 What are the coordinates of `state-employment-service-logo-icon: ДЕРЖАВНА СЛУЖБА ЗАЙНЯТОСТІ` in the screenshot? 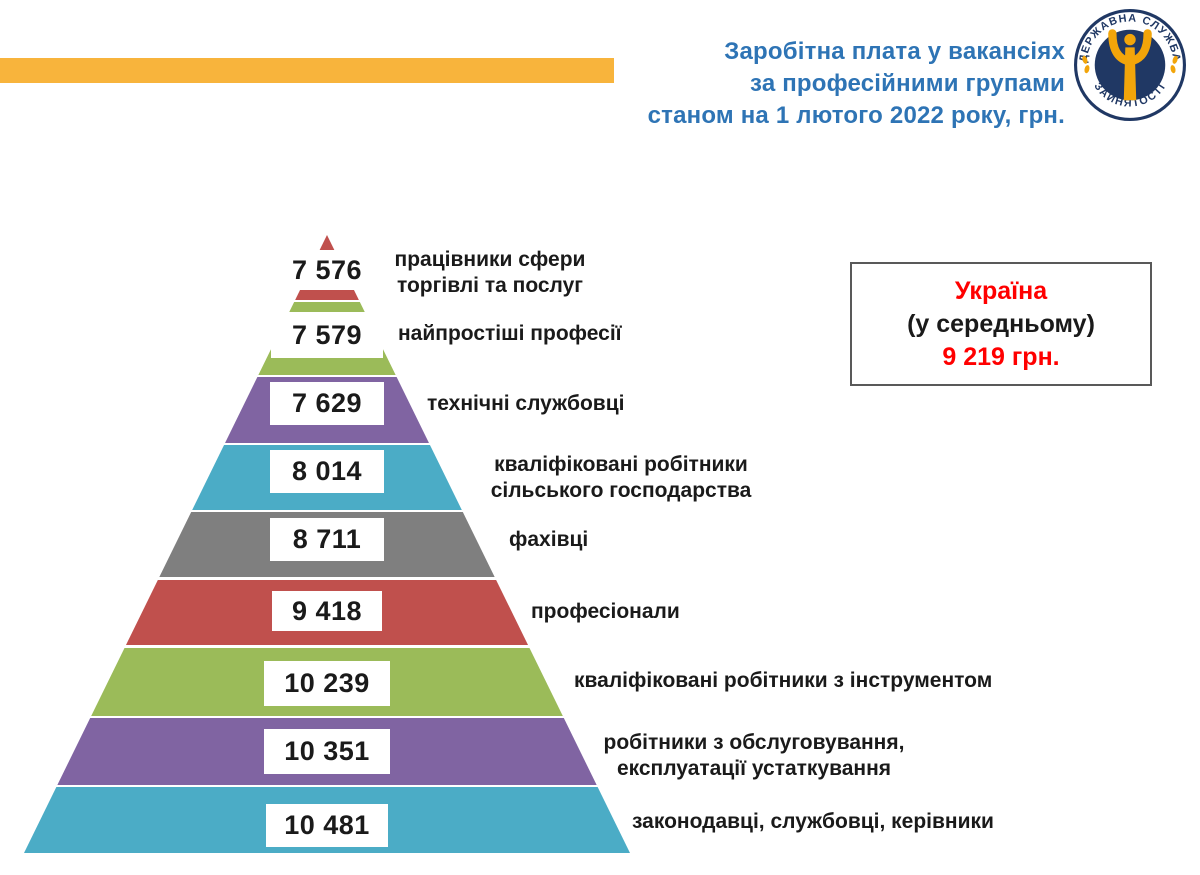 It's located at (1130, 65).